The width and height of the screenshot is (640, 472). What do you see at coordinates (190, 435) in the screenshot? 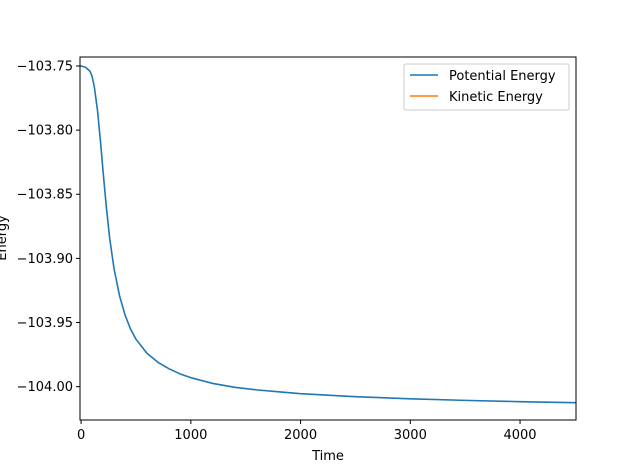
I see `x-tick-label: 1000` at bounding box center [190, 435].